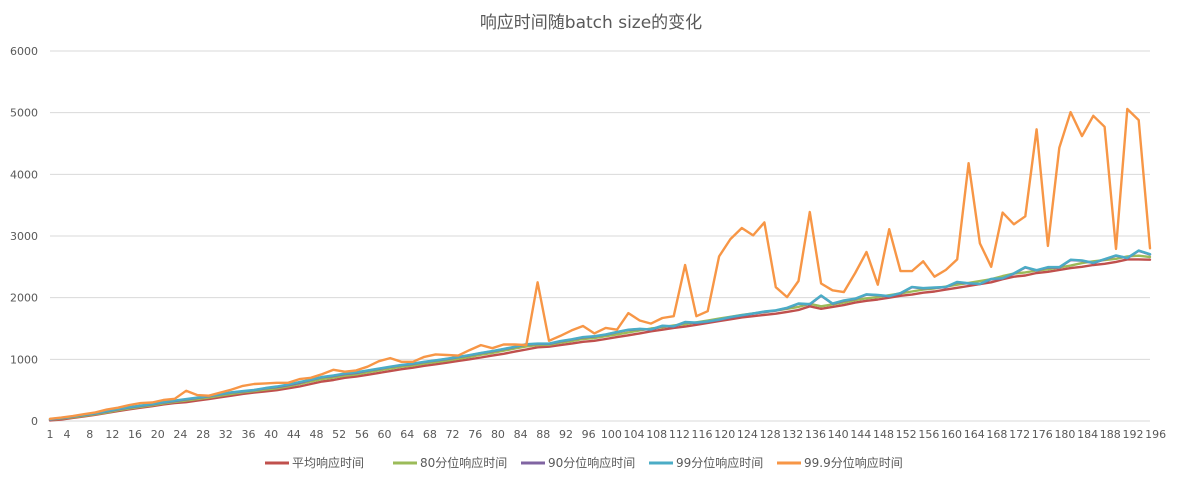 This screenshot has height=483, width=1183. Describe the element at coordinates (951, 434) in the screenshot. I see `x-tick-label: 160` at that location.